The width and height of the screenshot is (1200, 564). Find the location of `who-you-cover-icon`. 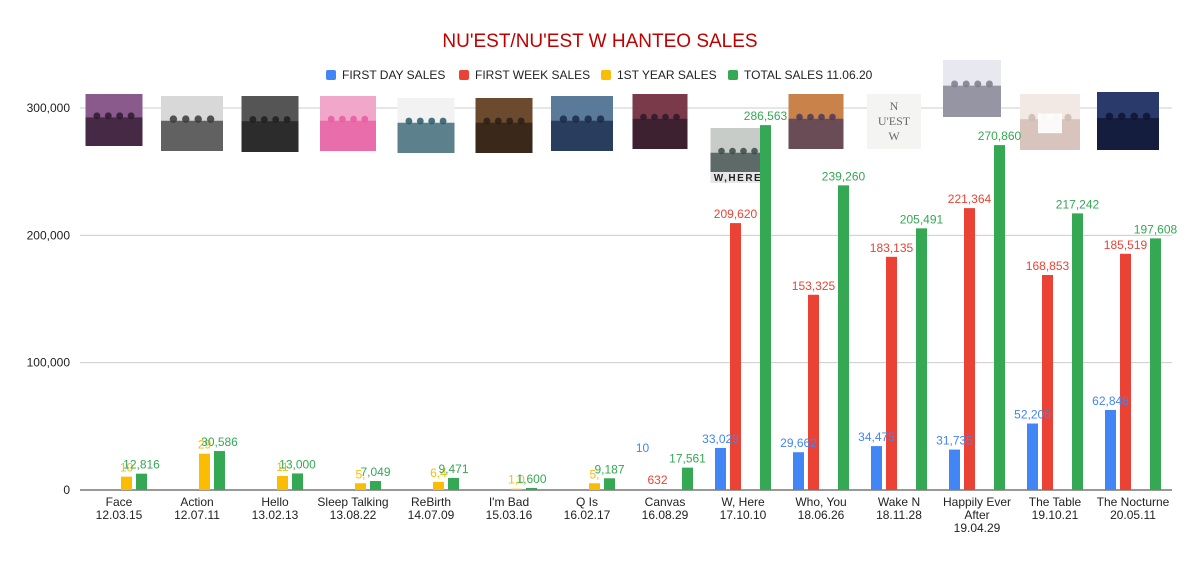

who-you-cover-icon is located at coordinates (816, 121).